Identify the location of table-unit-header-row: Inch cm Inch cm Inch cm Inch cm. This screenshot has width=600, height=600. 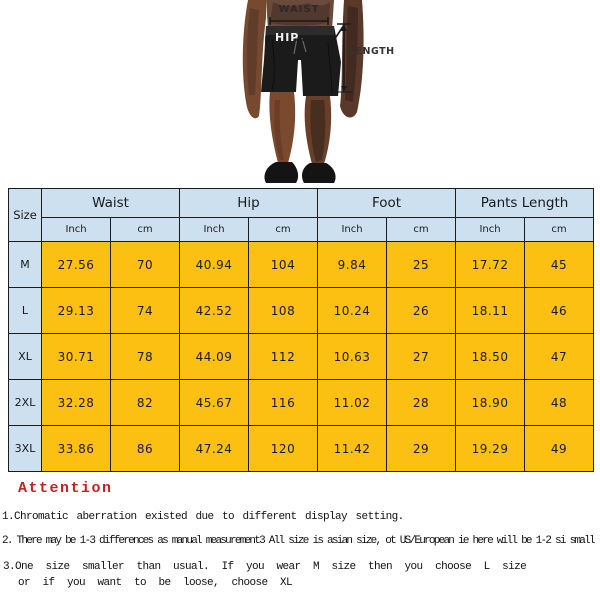
(302, 229).